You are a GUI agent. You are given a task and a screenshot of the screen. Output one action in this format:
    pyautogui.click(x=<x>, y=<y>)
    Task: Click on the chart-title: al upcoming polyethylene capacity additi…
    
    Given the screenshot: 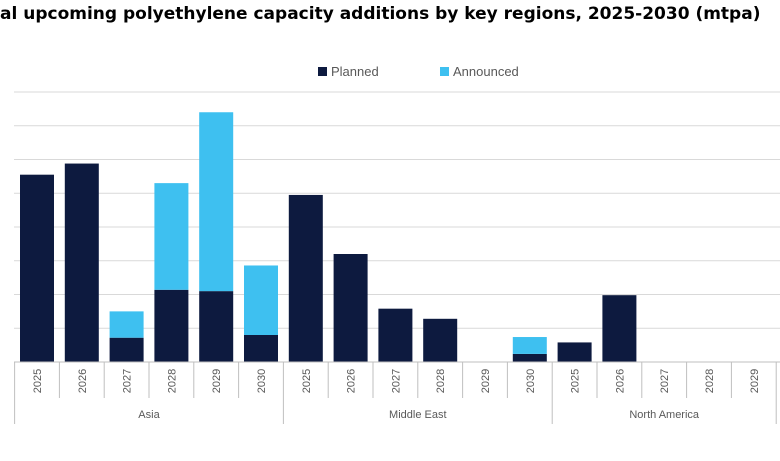 What is the action you would take?
    pyautogui.click(x=380, y=14)
    